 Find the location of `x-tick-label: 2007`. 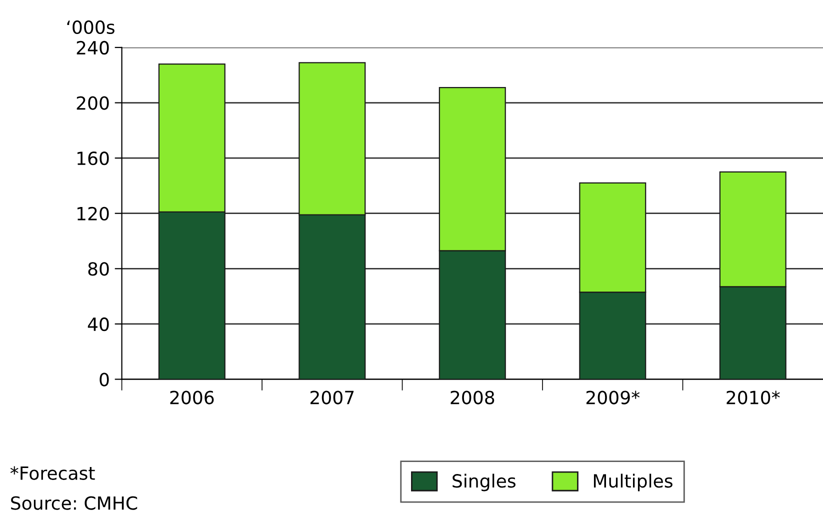

x-tick-label: 2007 is located at coordinates (332, 397).